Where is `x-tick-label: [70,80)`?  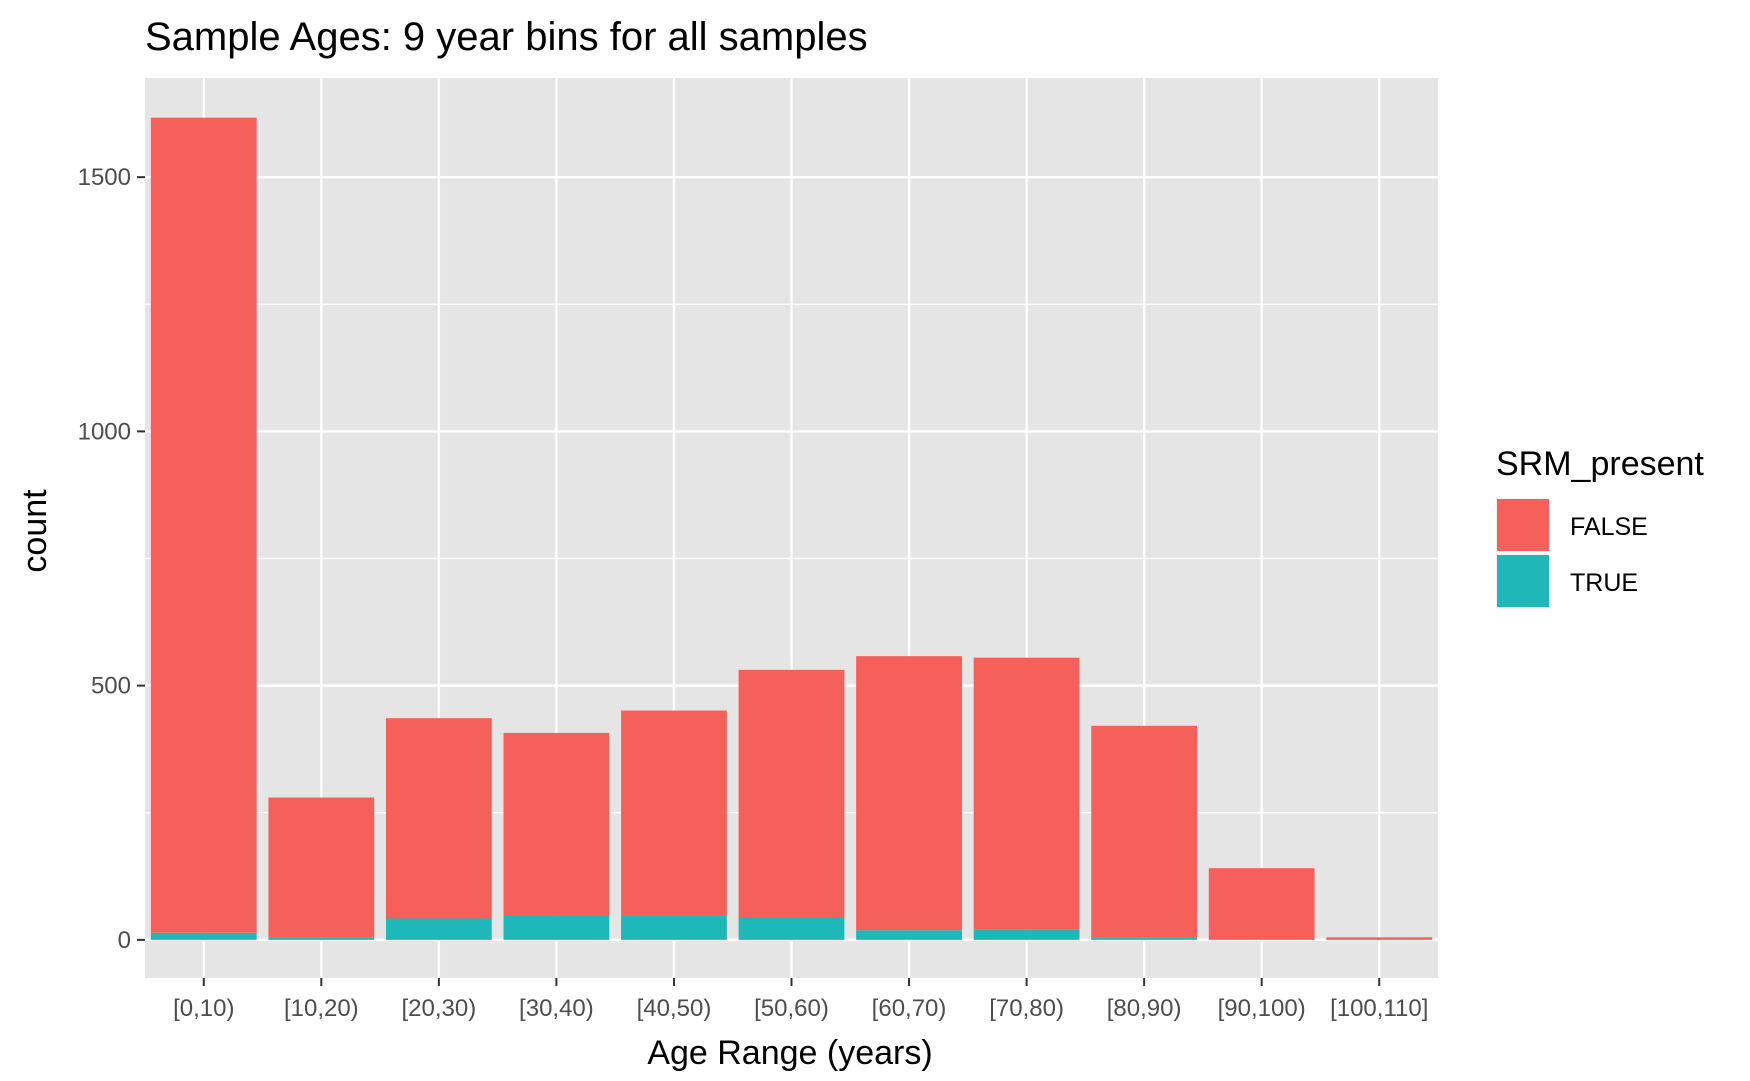
x-tick-label: [70,80) is located at coordinates (1026, 1008).